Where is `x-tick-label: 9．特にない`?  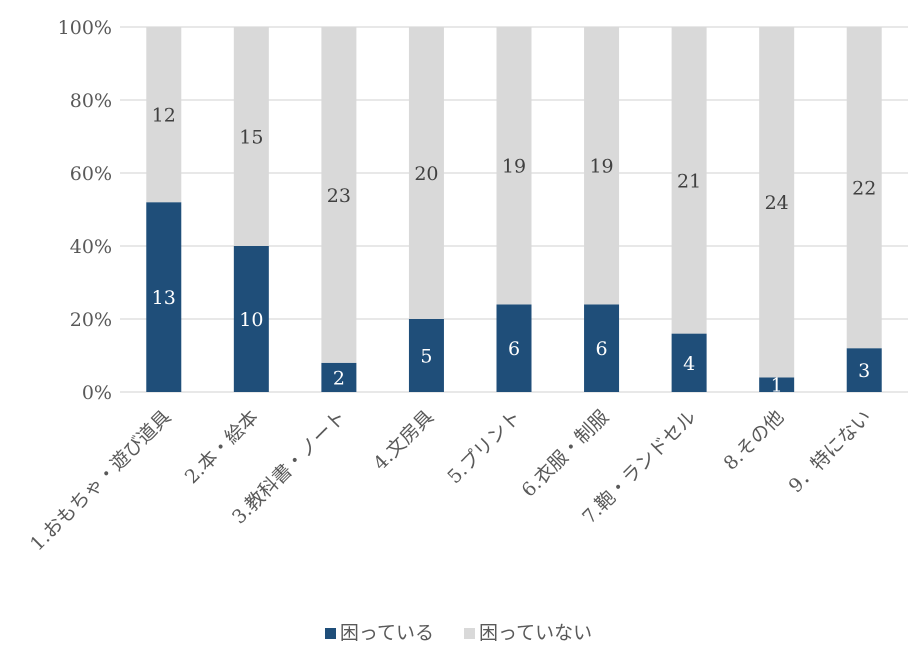 x-tick-label: 9．特にない is located at coordinates (829, 451).